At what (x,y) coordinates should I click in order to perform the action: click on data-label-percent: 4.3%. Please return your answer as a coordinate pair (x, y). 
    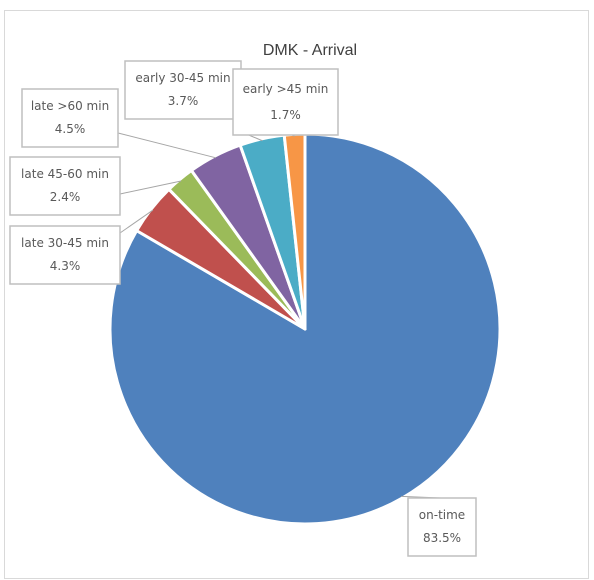
    Looking at the image, I should click on (65, 266).